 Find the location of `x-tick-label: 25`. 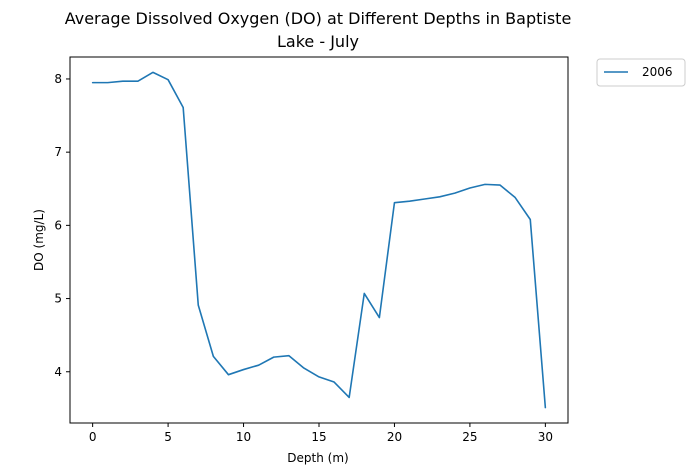

x-tick-label: 25 is located at coordinates (469, 437).